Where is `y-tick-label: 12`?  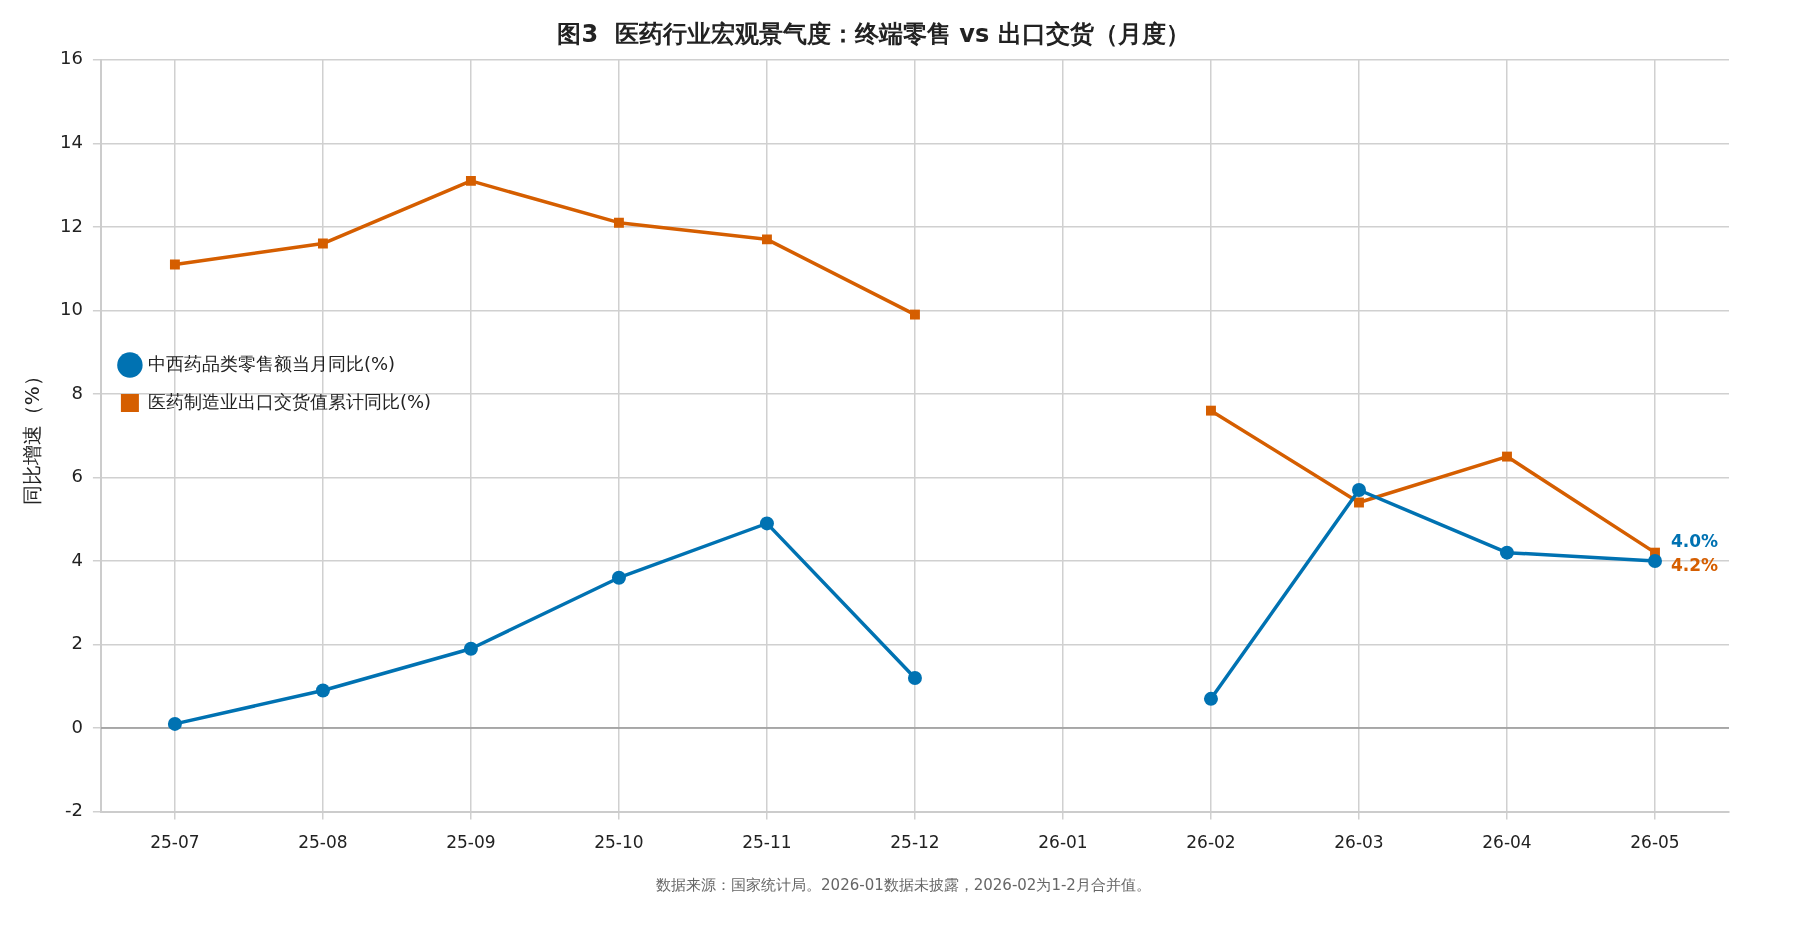
y-tick-label: 12 is located at coordinates (71, 225).